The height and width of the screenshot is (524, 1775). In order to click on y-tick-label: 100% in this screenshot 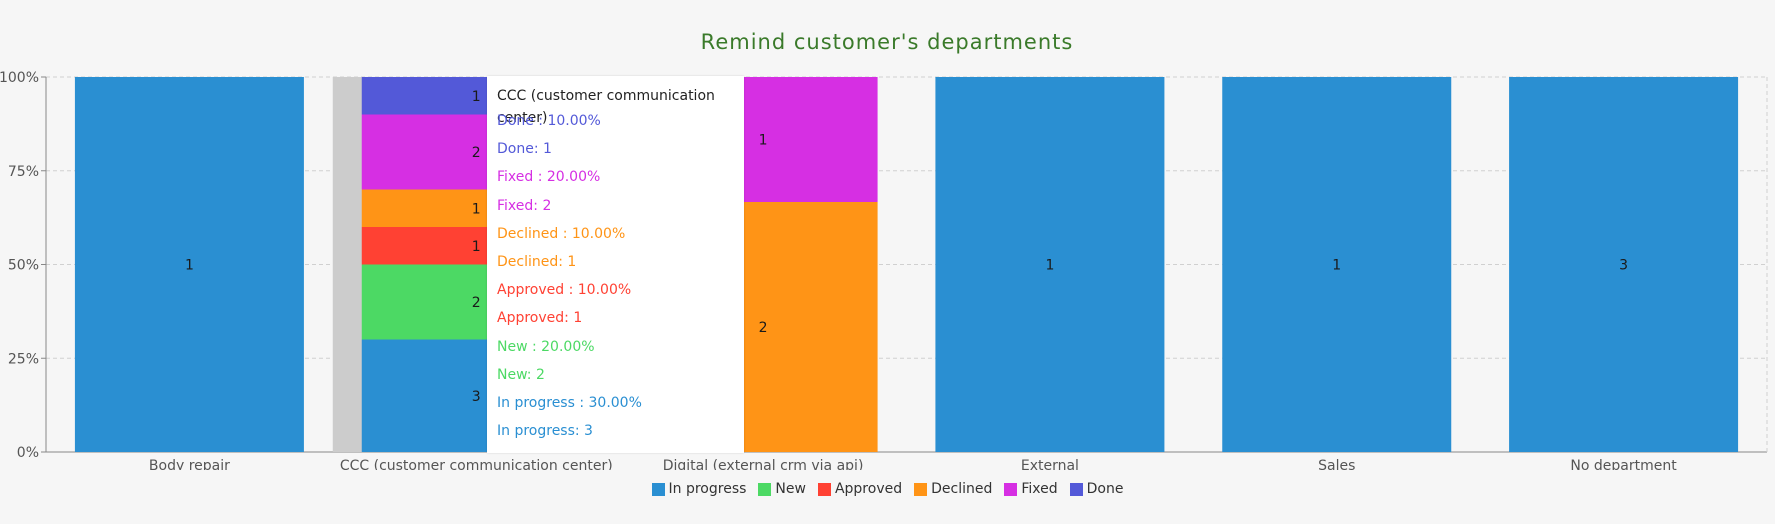, I will do `click(19, 78)`.